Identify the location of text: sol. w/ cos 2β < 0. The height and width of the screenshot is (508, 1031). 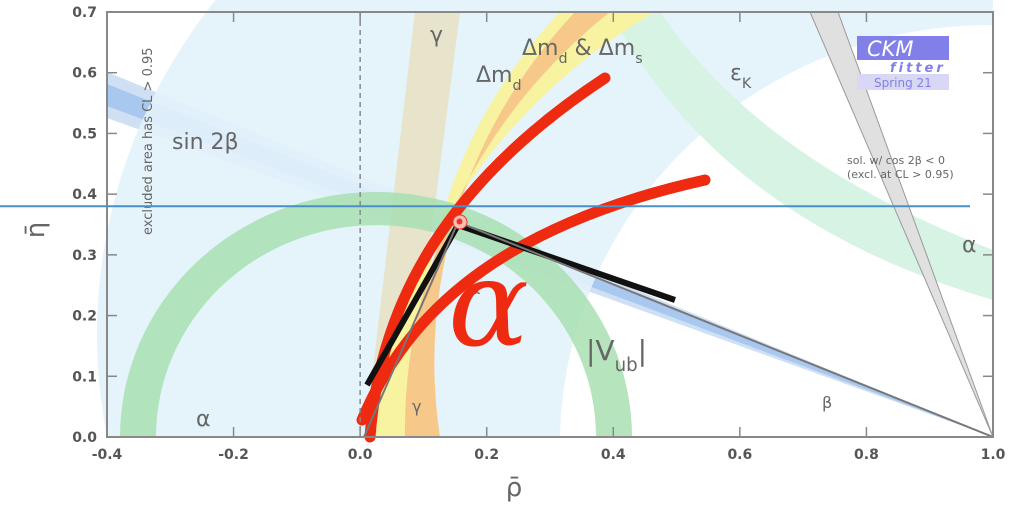
(896, 160).